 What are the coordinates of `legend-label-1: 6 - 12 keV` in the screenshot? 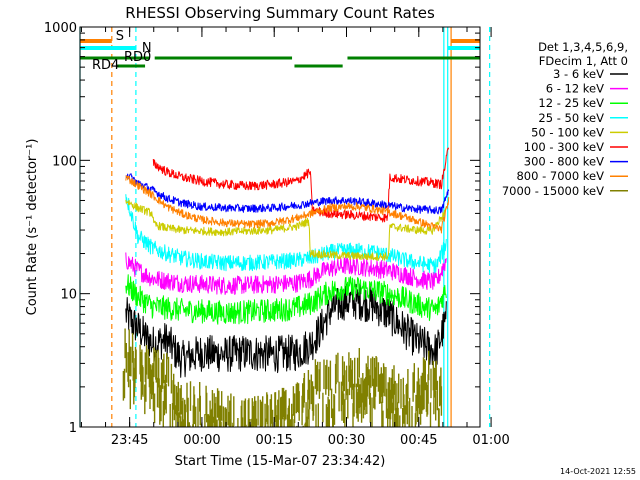 It's located at (575, 89).